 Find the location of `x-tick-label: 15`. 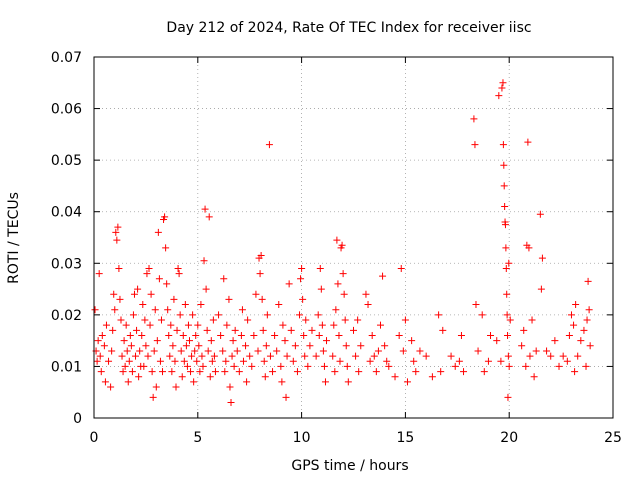

x-tick-label: 15 is located at coordinates (405, 438).